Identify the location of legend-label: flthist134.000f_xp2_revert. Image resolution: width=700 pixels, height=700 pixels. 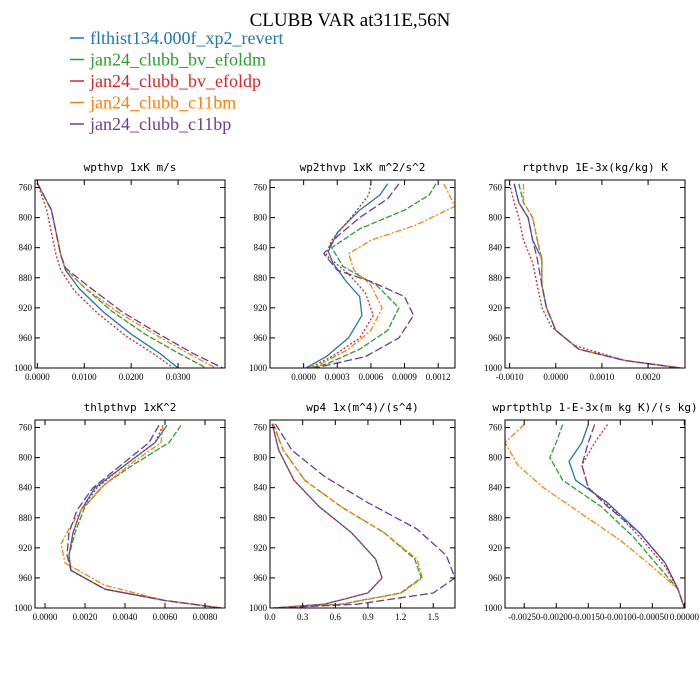
(186, 38).